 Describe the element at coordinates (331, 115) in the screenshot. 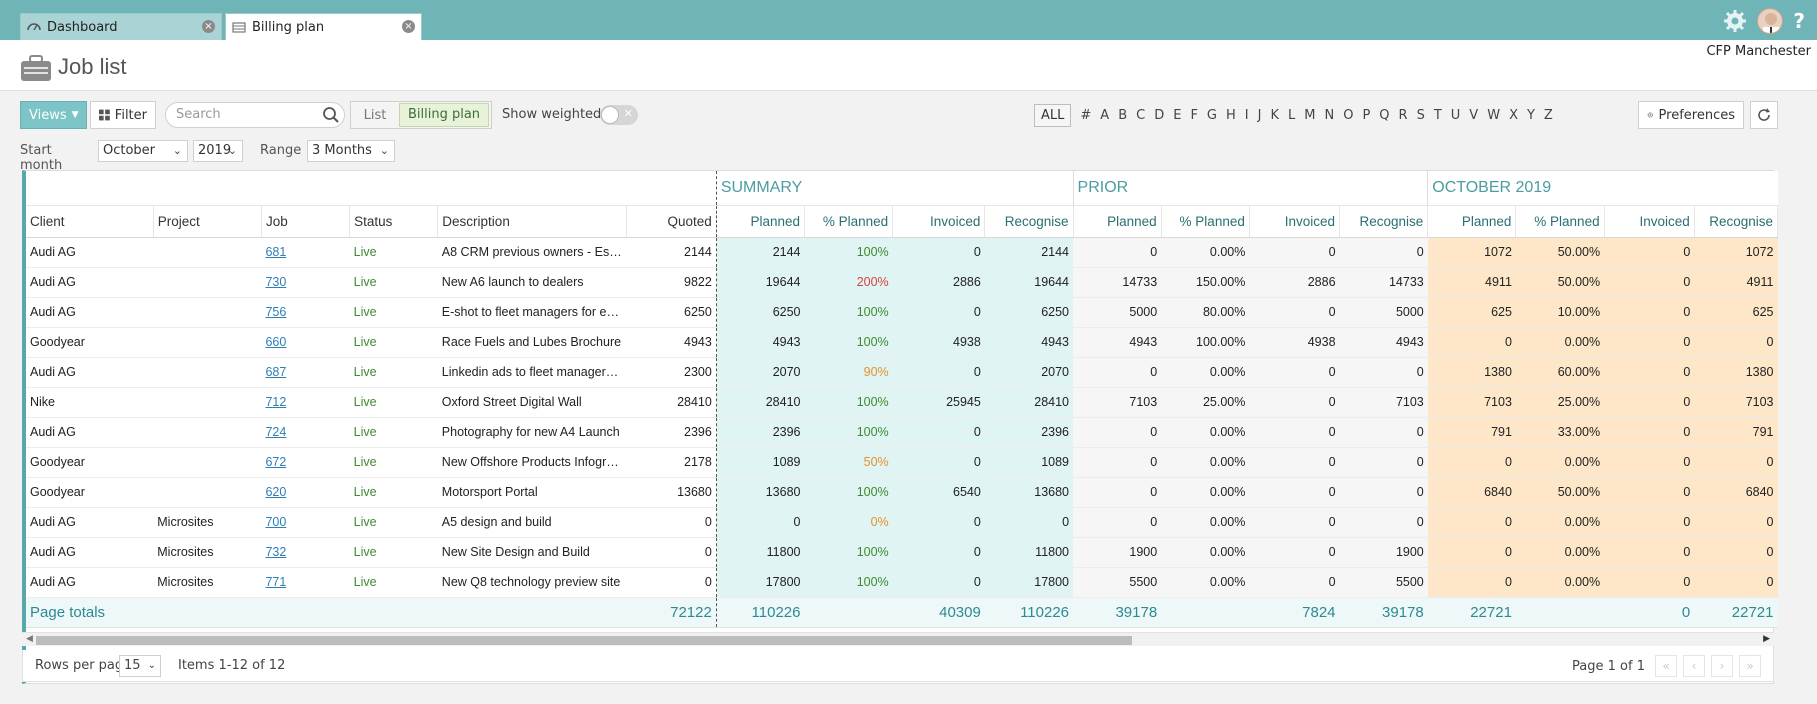

I see `search-icon` at that location.